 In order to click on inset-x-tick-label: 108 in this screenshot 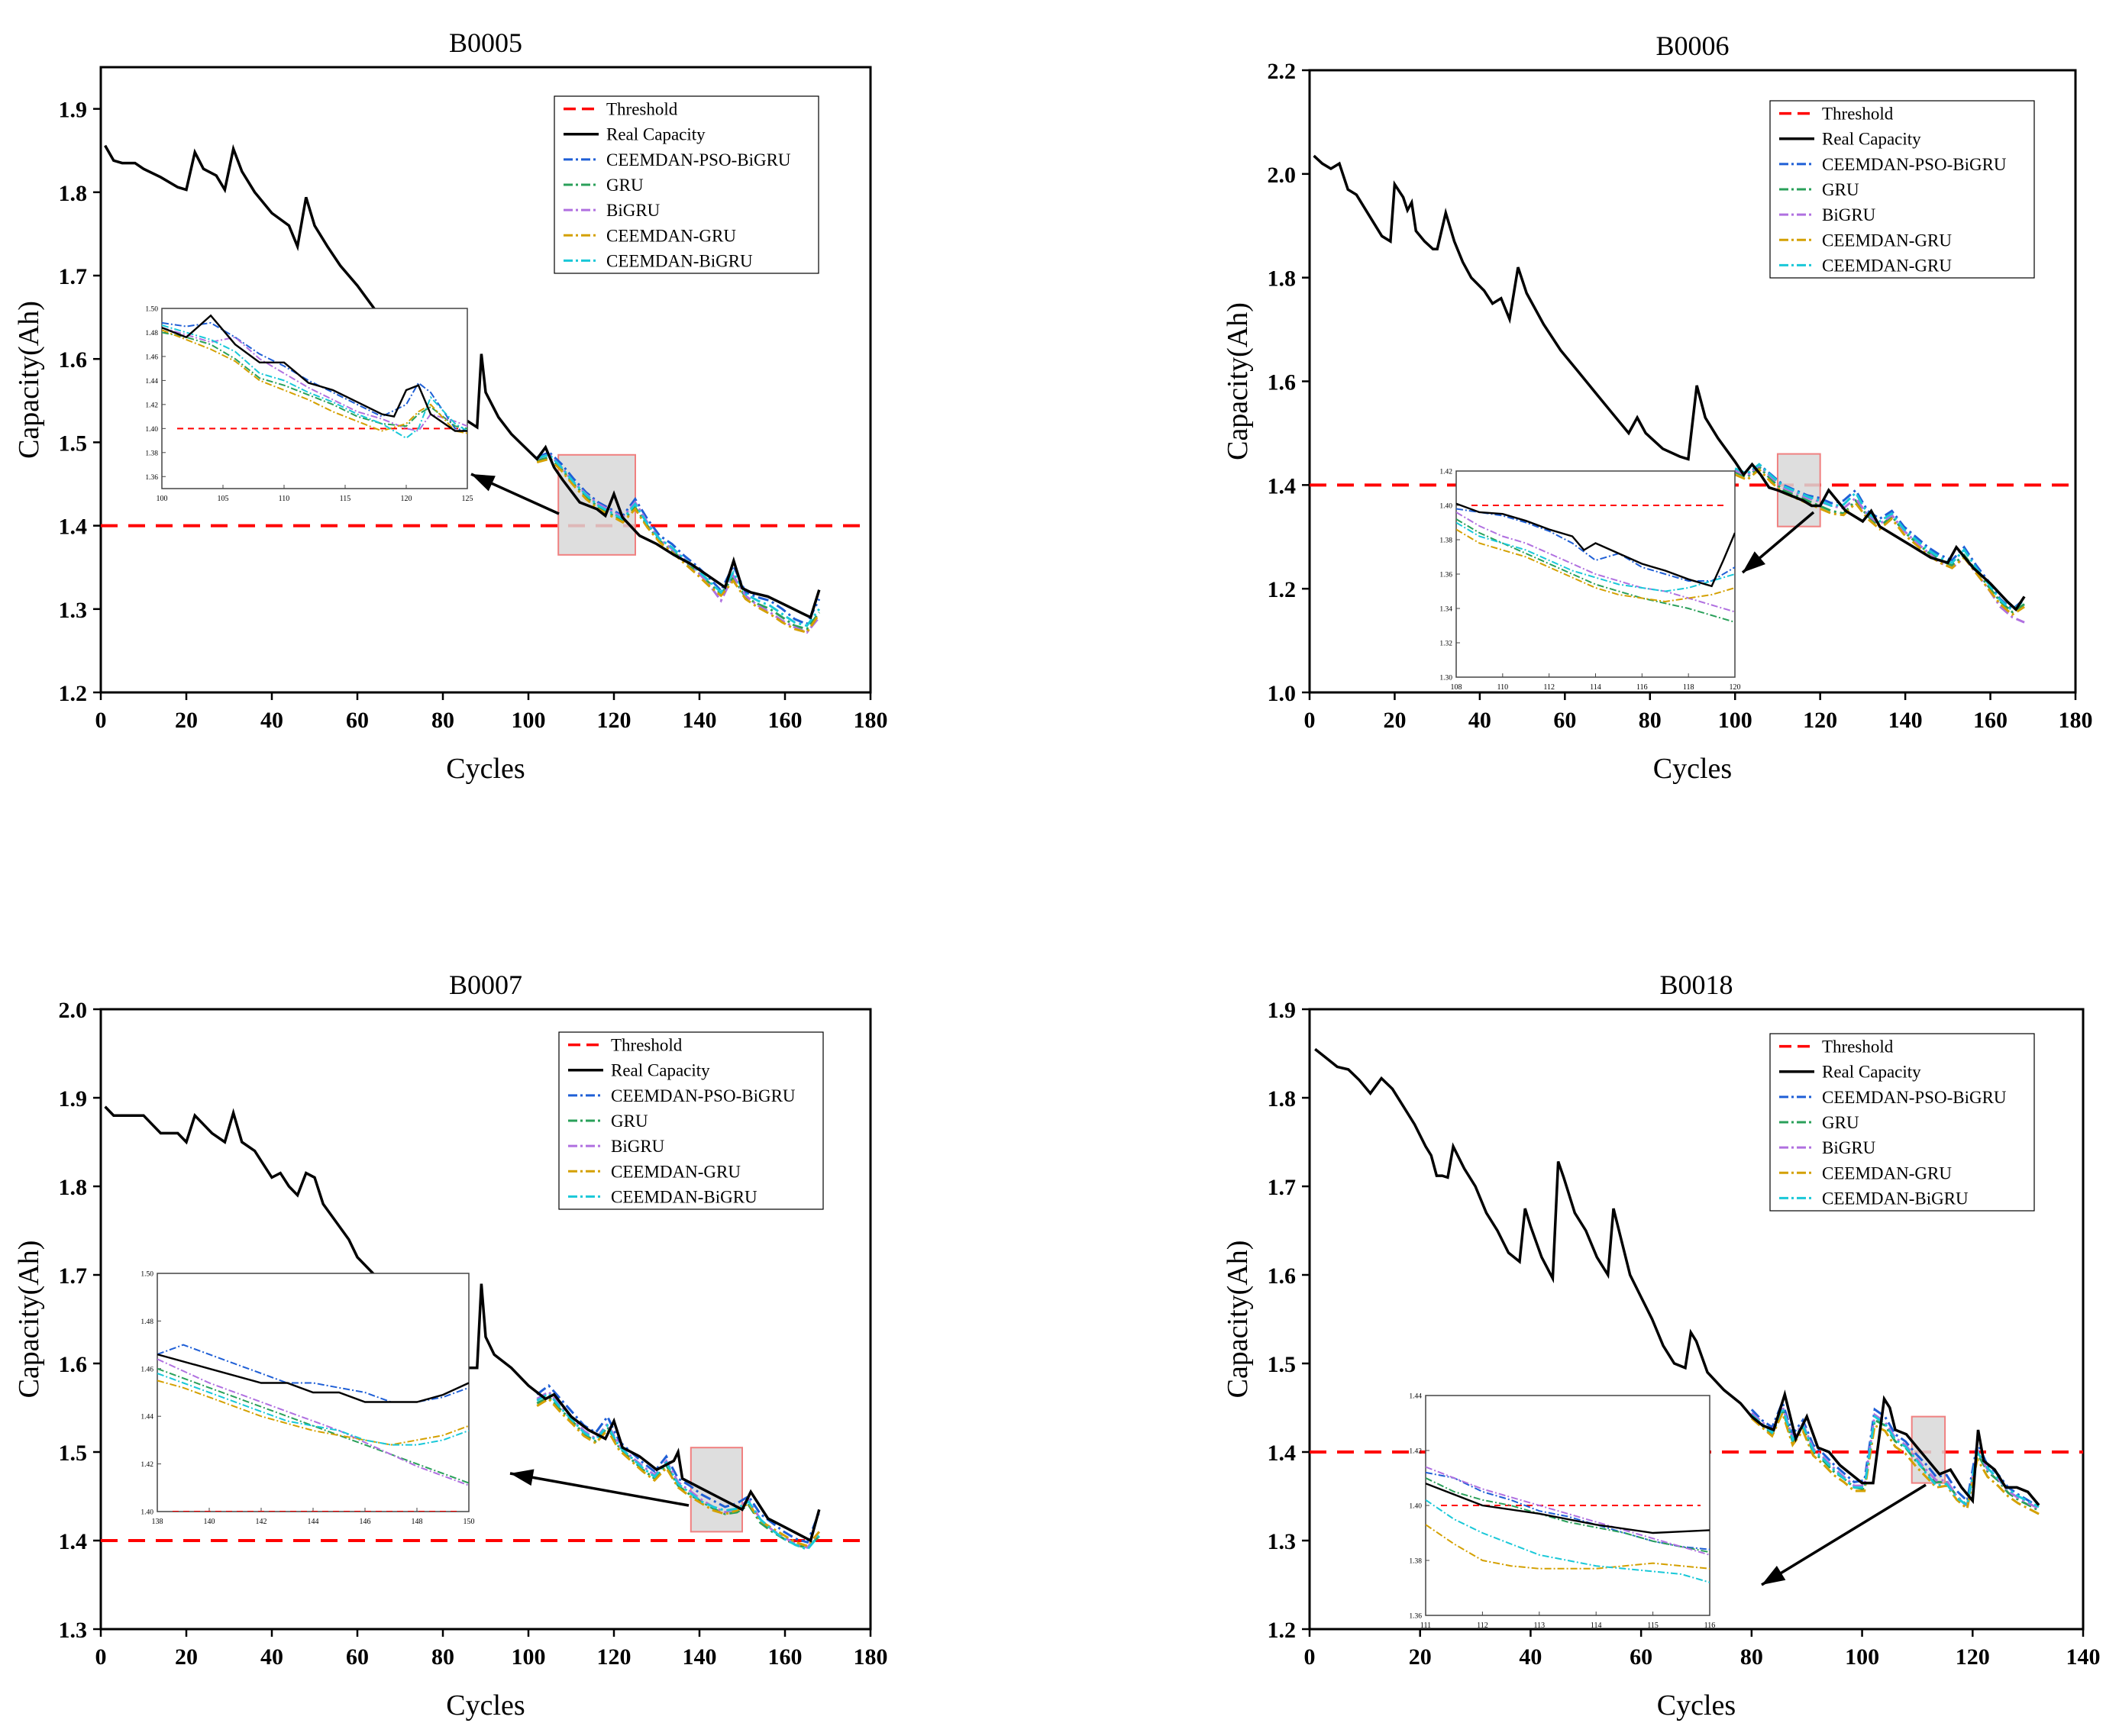, I will do `click(1456, 687)`.